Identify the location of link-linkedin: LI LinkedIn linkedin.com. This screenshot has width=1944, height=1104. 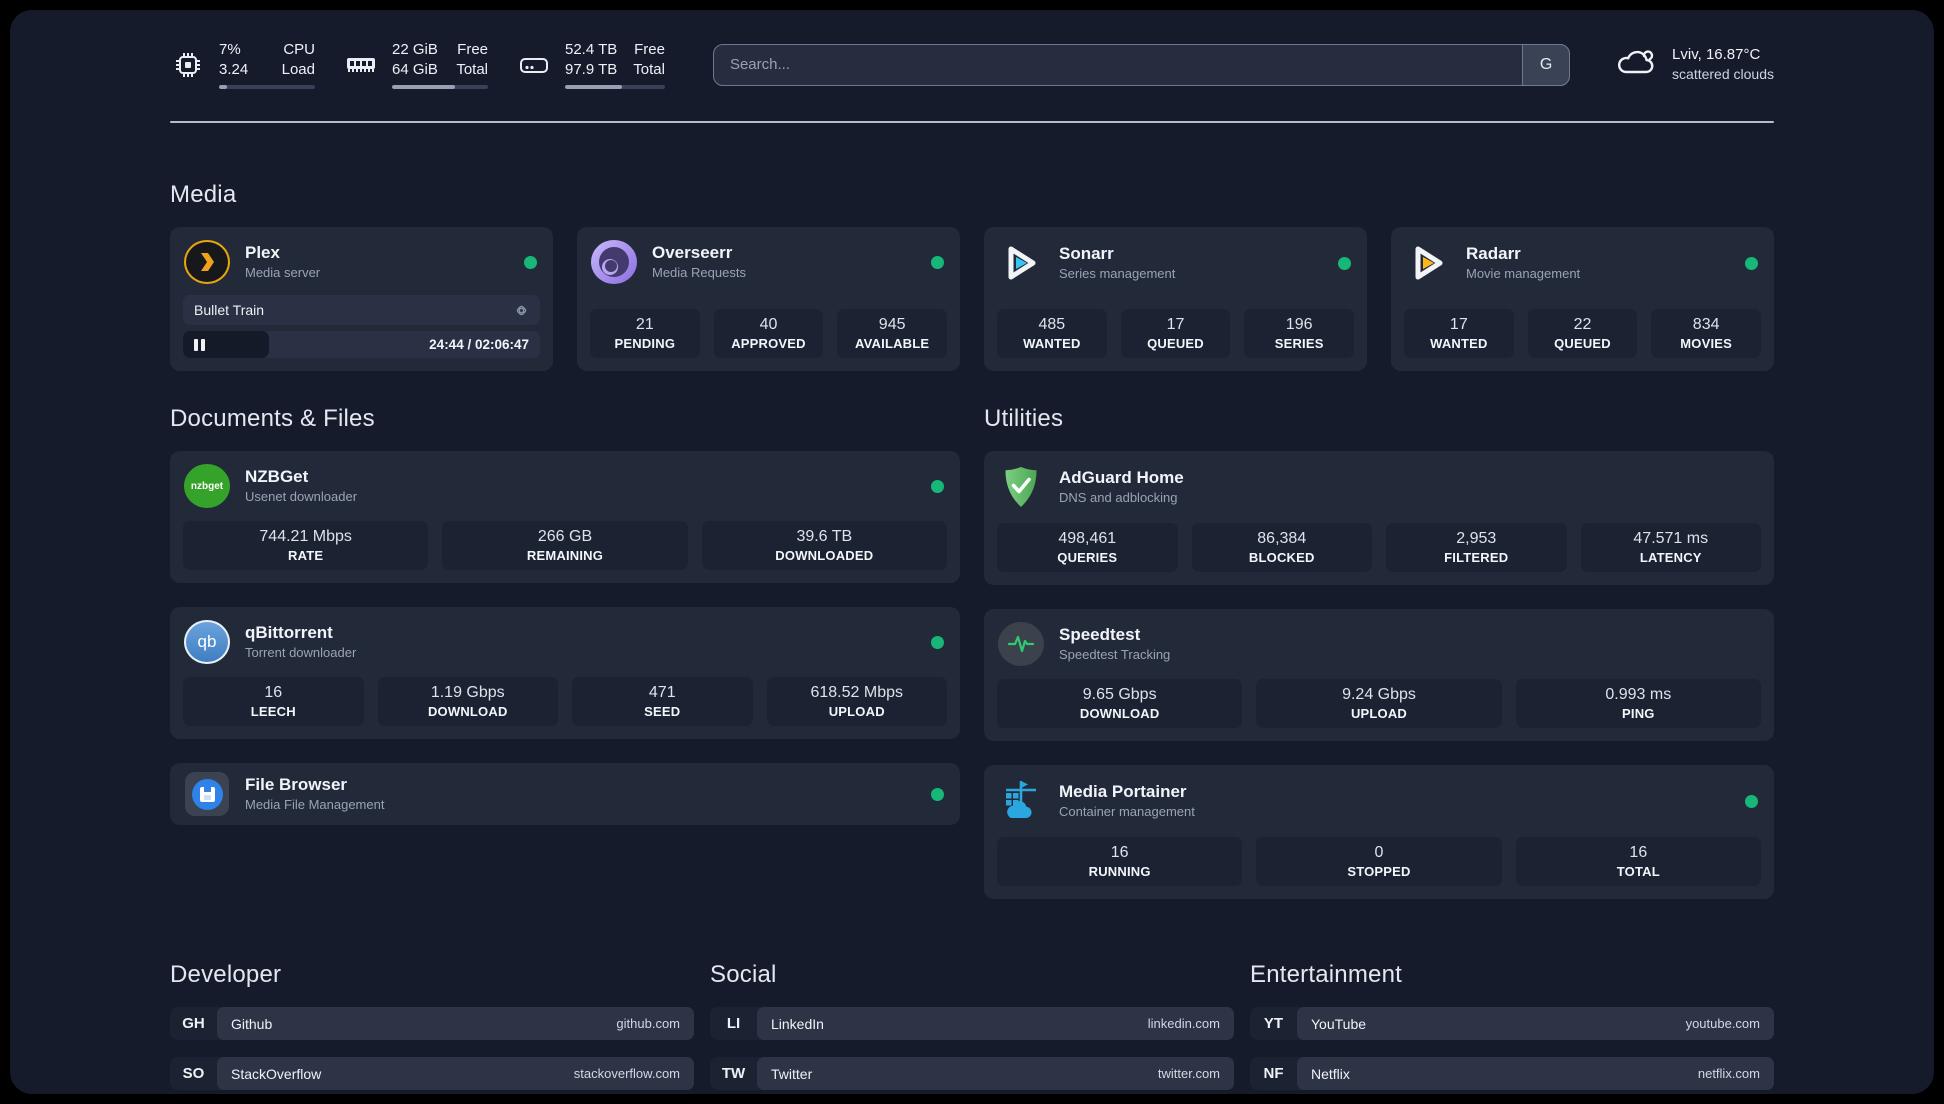
(972, 1023).